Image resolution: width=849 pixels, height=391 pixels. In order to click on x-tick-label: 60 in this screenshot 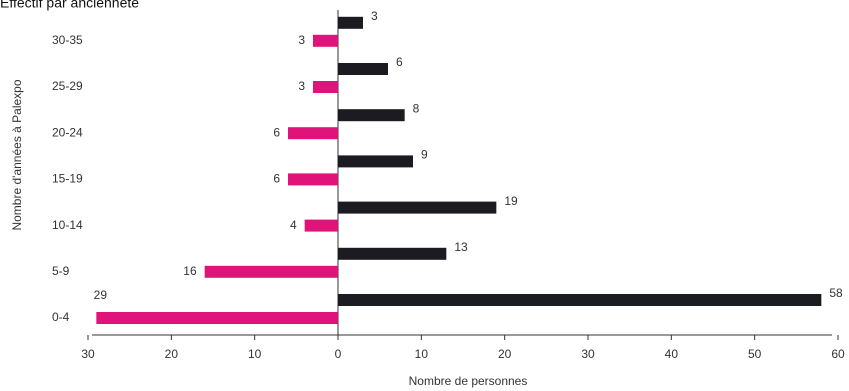, I will do `click(838, 354)`.